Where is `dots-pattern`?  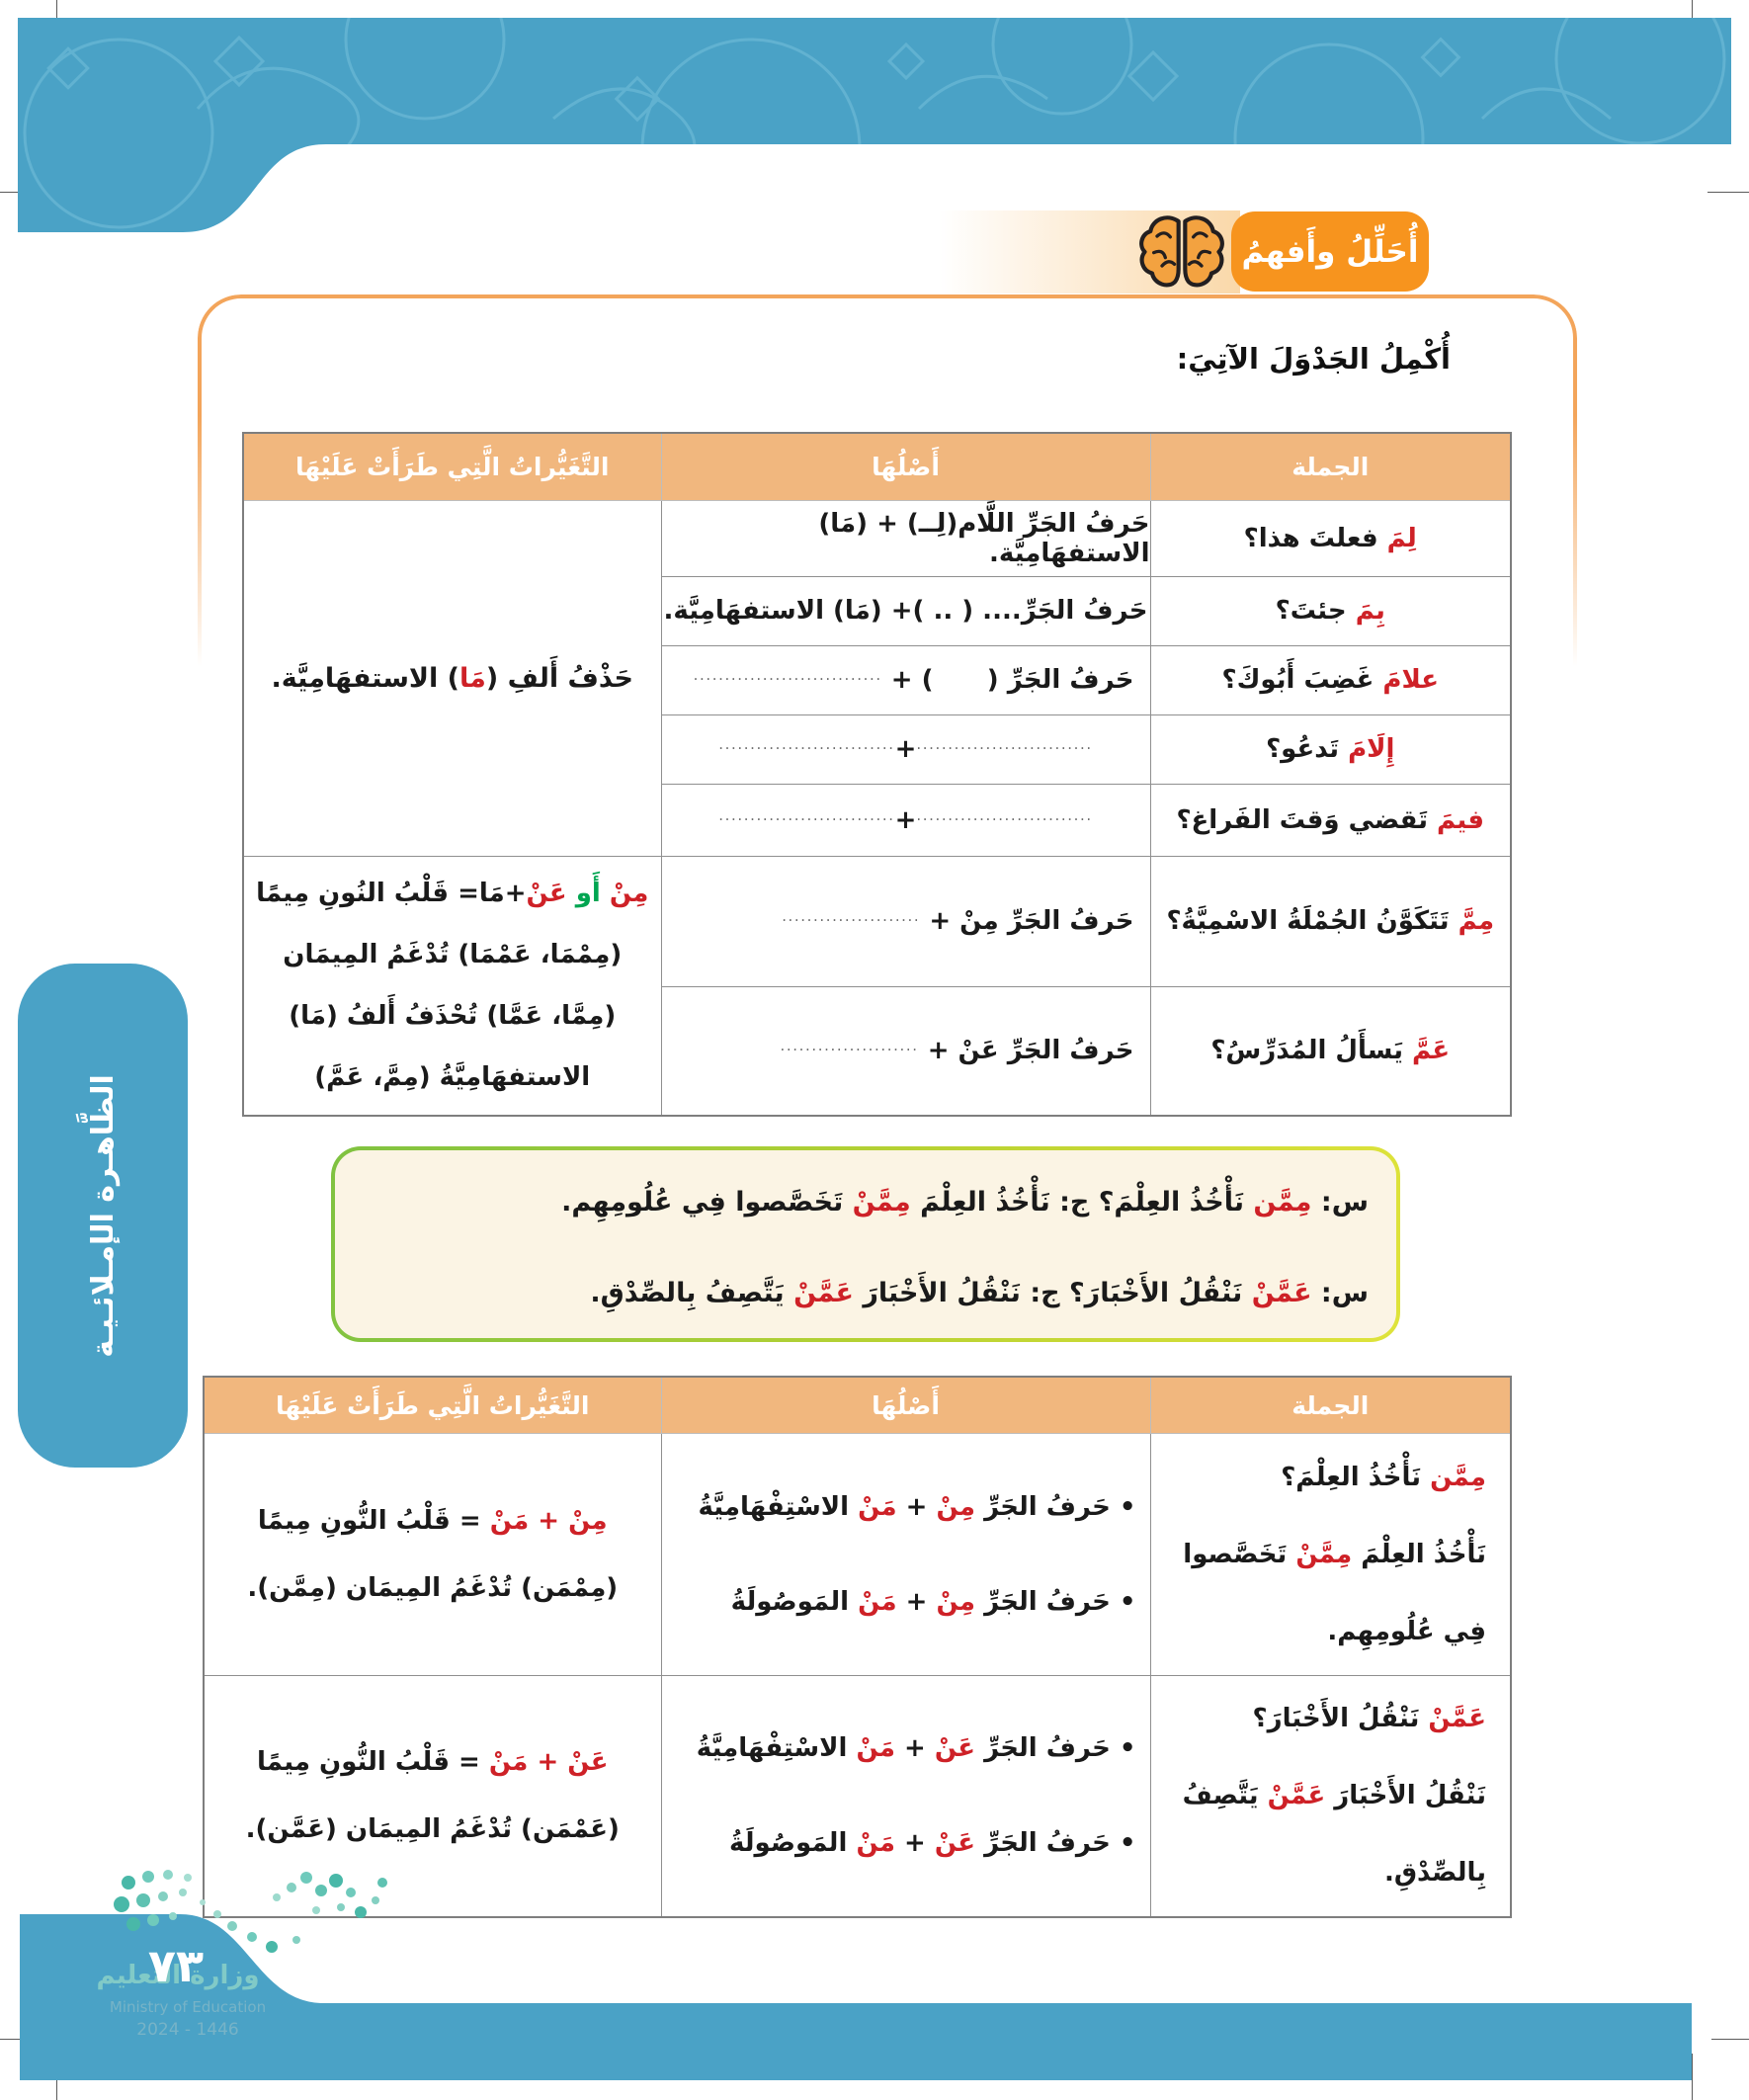
dots-pattern is located at coordinates (251, 1911).